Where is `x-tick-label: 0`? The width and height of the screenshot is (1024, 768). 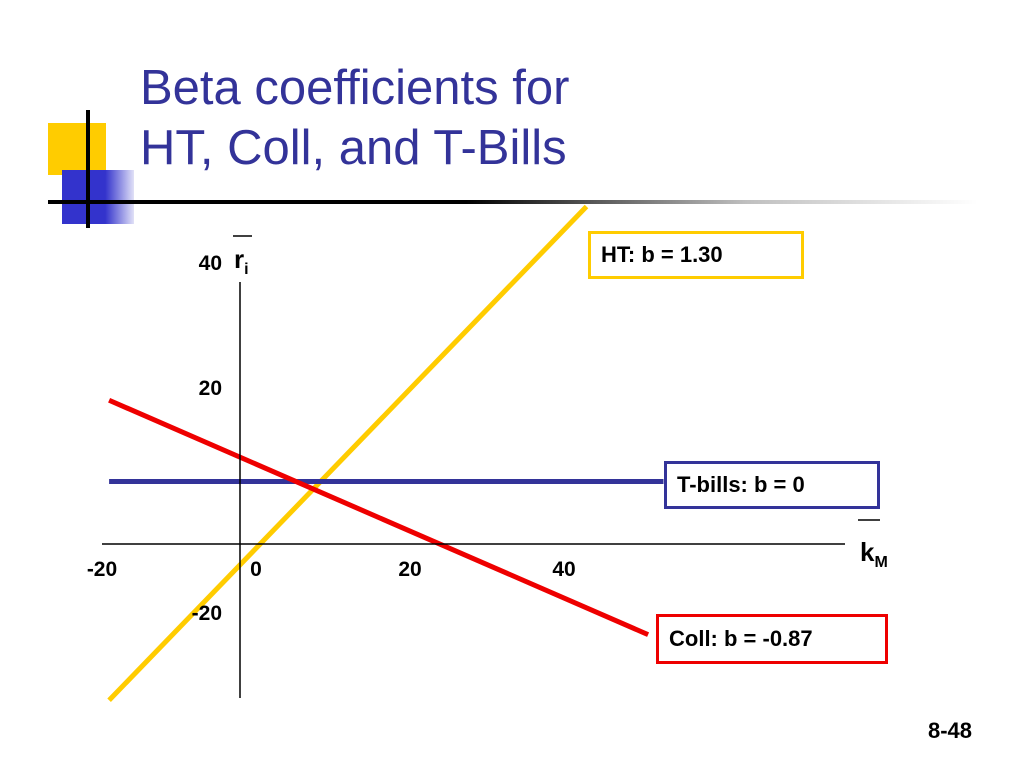 x-tick-label: 0 is located at coordinates (256, 569).